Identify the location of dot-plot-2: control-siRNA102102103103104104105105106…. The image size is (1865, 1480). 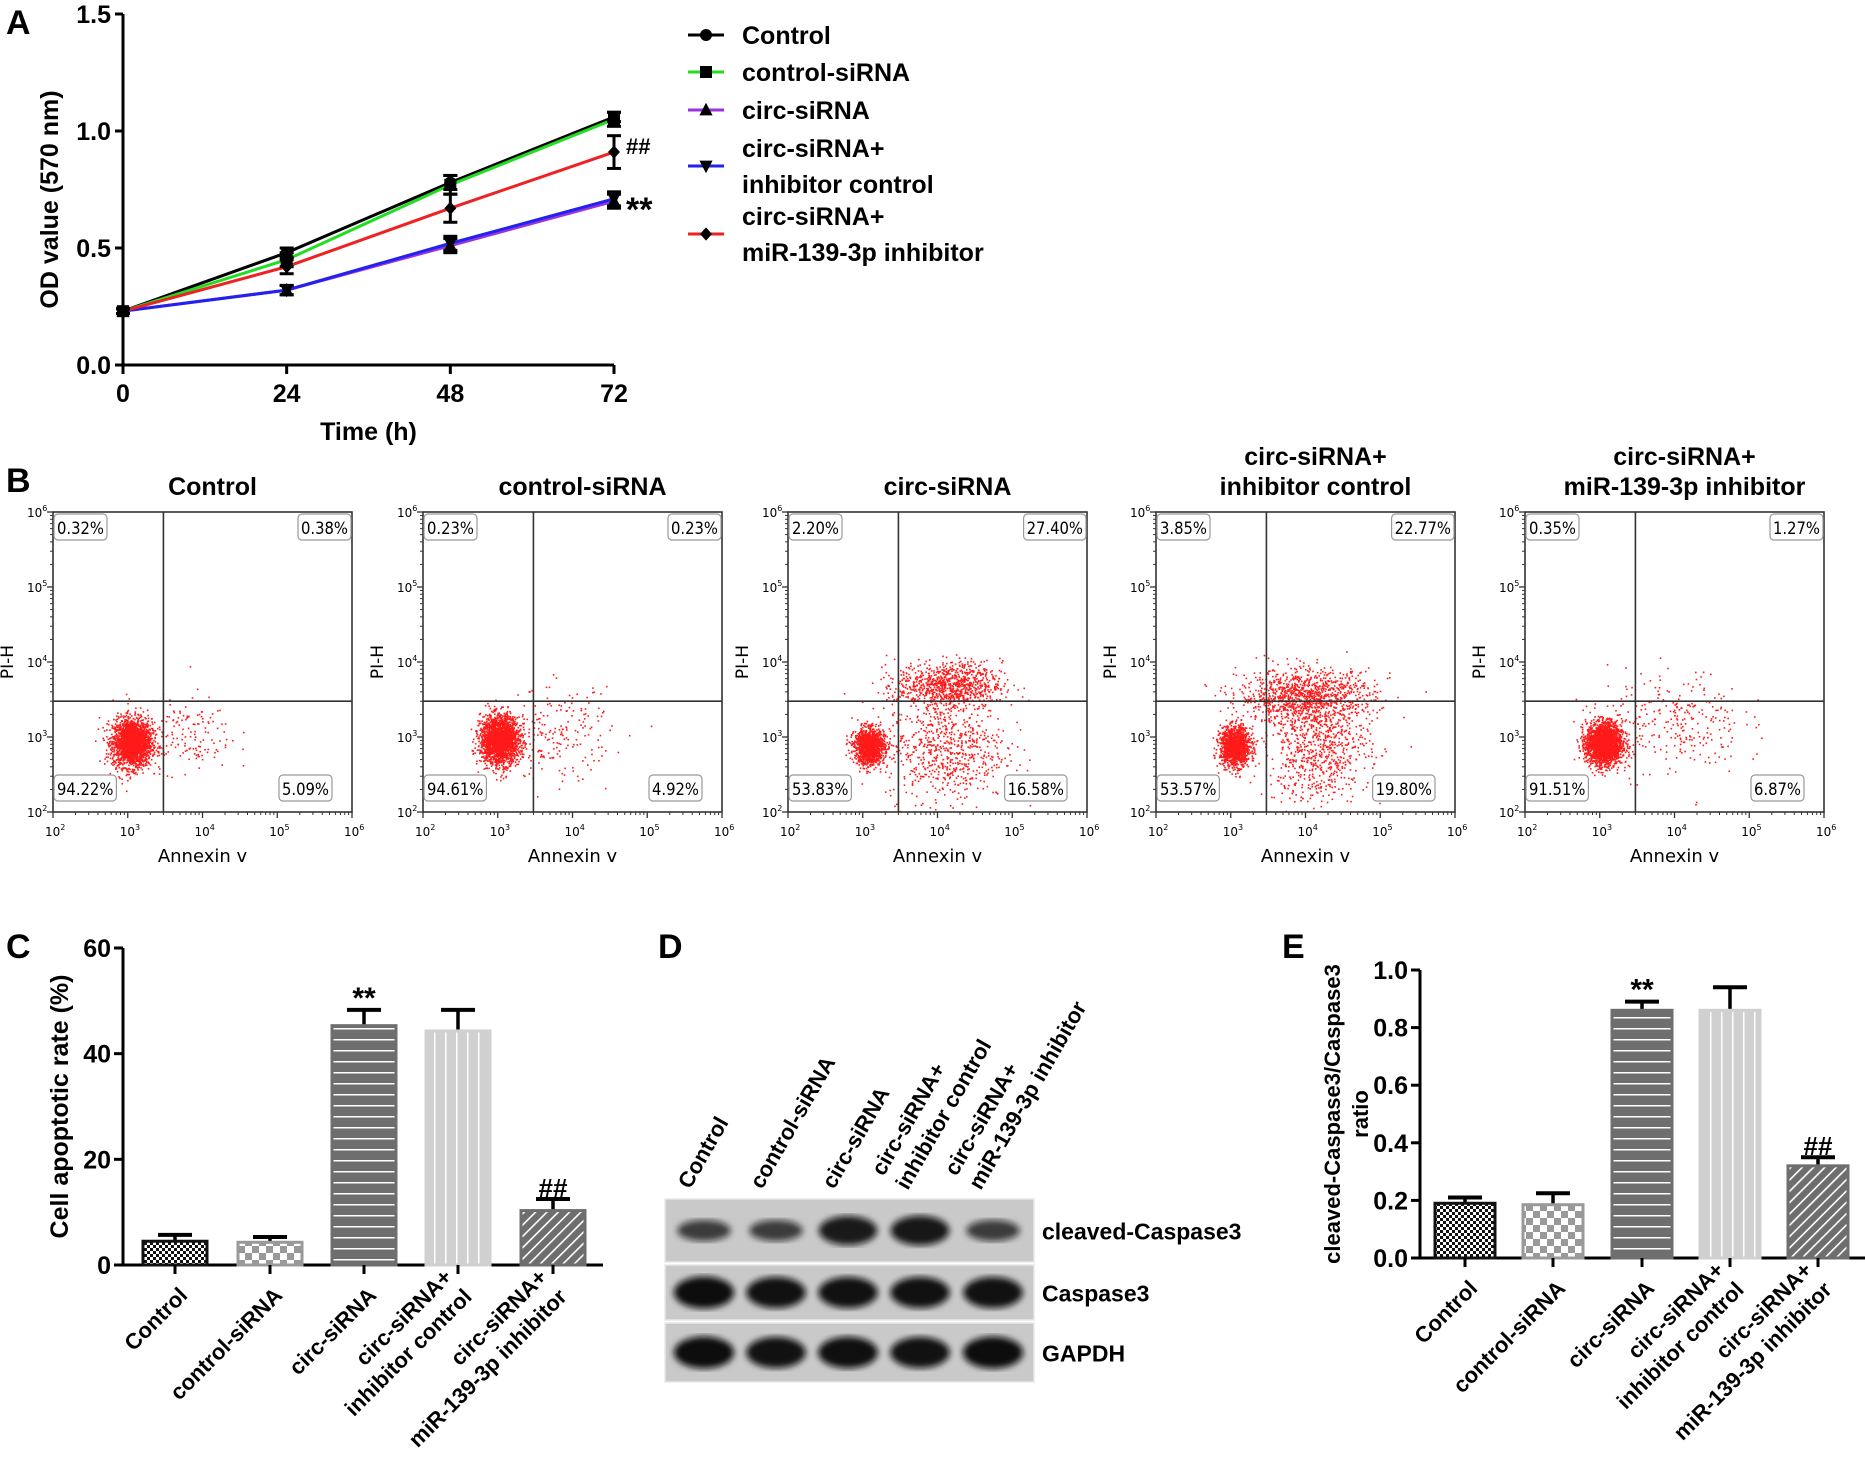
(551, 670).